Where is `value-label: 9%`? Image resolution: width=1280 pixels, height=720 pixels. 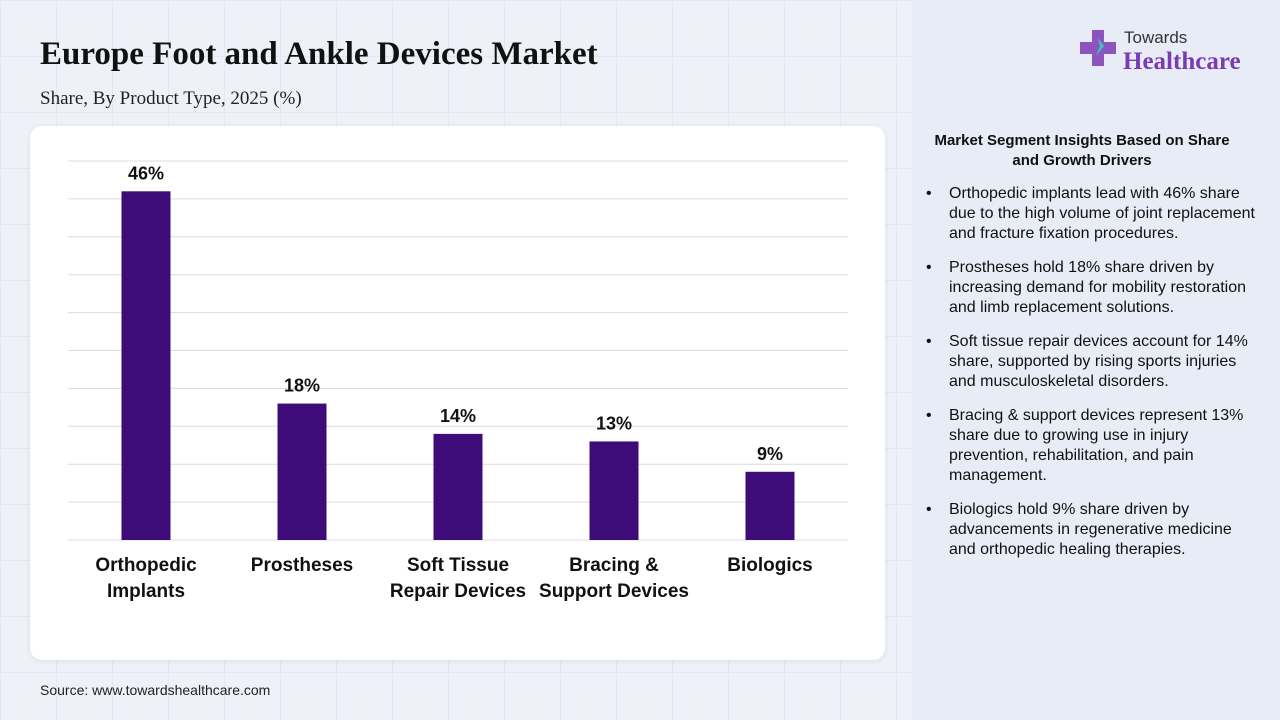 value-label: 9% is located at coordinates (770, 454).